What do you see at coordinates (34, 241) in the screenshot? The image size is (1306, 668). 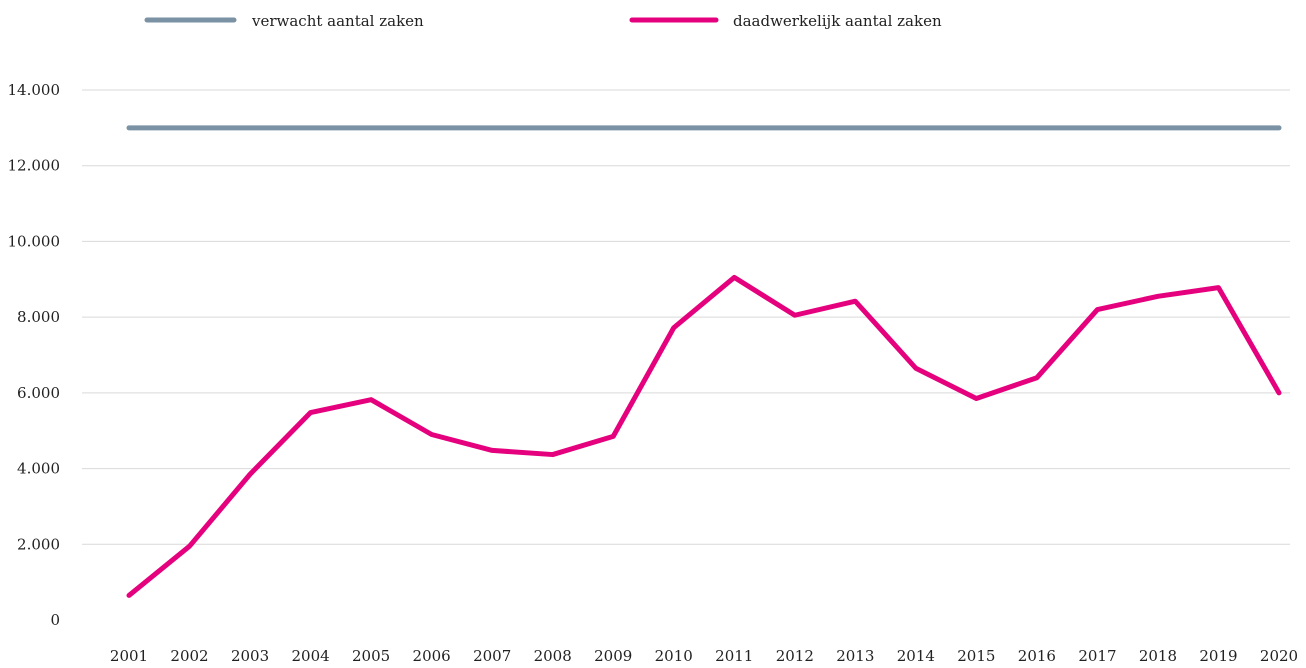 I see `y-tick-label: 10.000` at bounding box center [34, 241].